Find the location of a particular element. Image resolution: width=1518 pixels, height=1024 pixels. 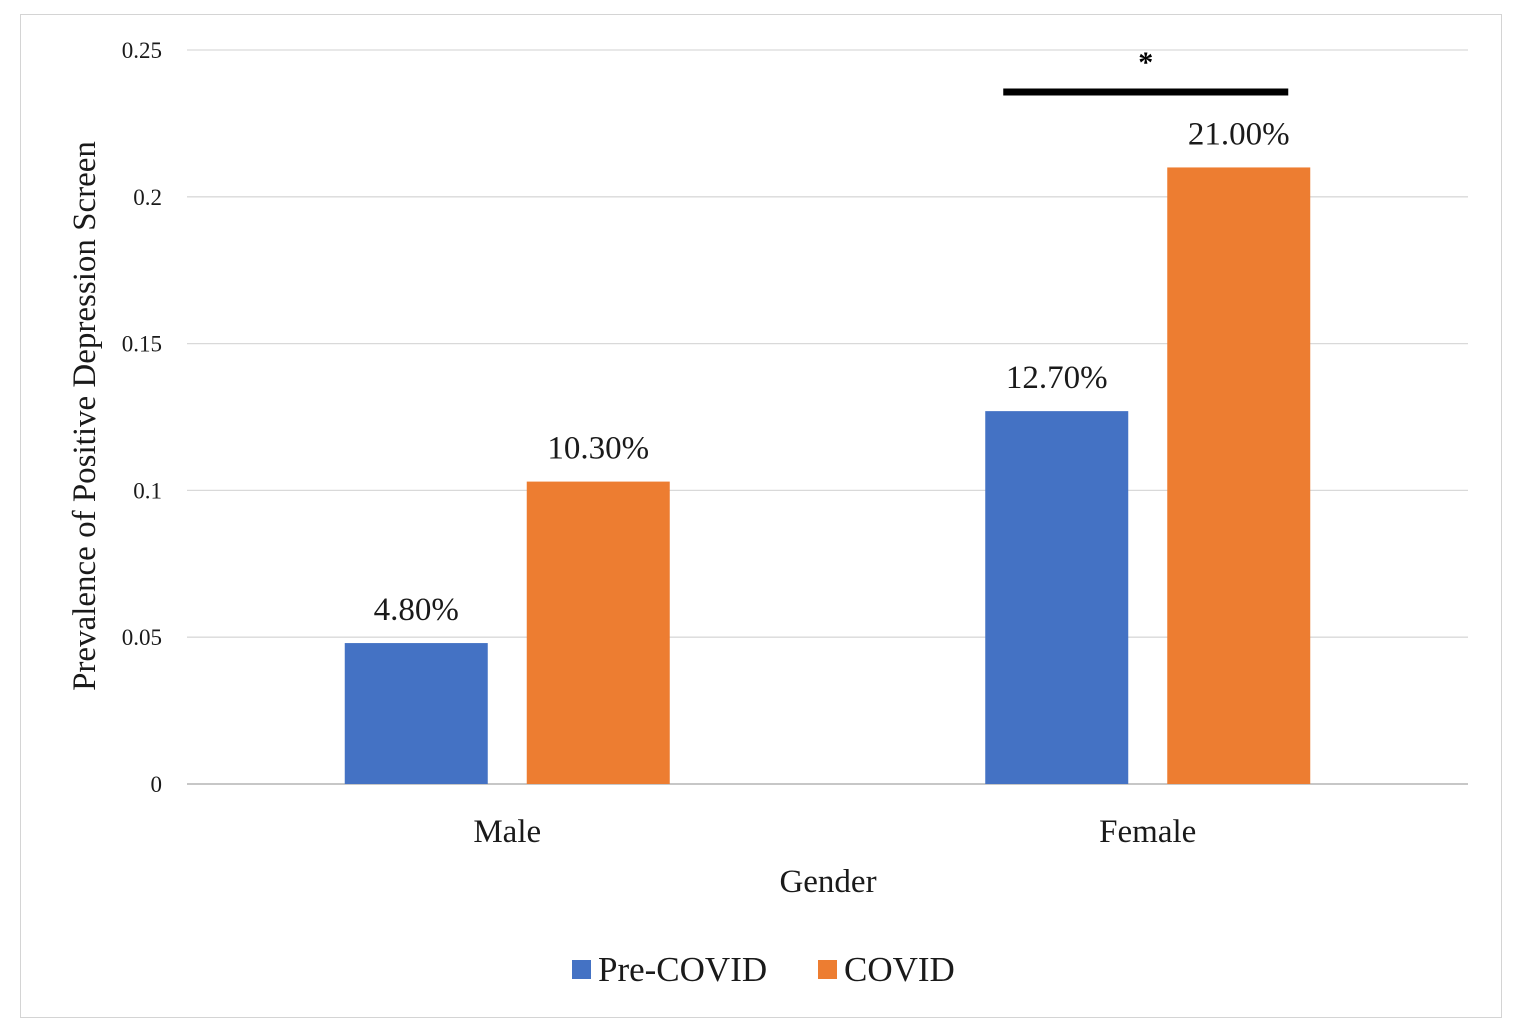

y-axis-title: Prevalence of Positive Depression Screen is located at coordinates (85, 416).